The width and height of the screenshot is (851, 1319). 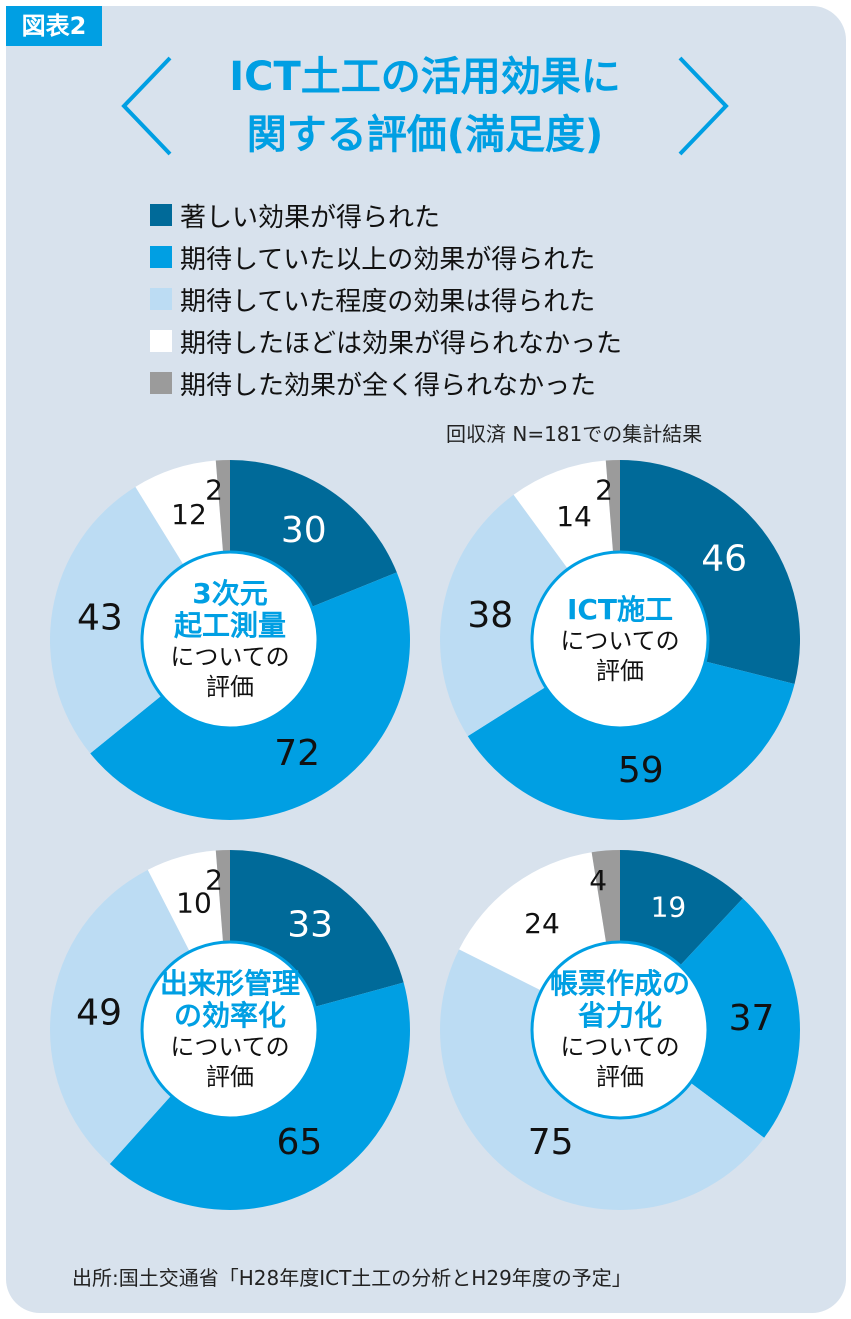 I want to click on donut-center-label: 出来形管理 の効率化 についての 評価, so click(x=230, y=1030).